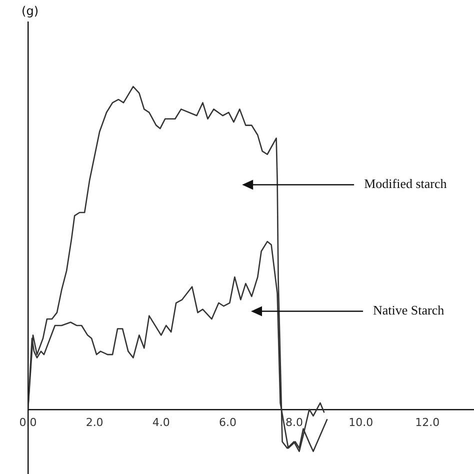 This screenshot has width=474, height=474. What do you see at coordinates (30, 11) in the screenshot?
I see `text: (g)` at bounding box center [30, 11].